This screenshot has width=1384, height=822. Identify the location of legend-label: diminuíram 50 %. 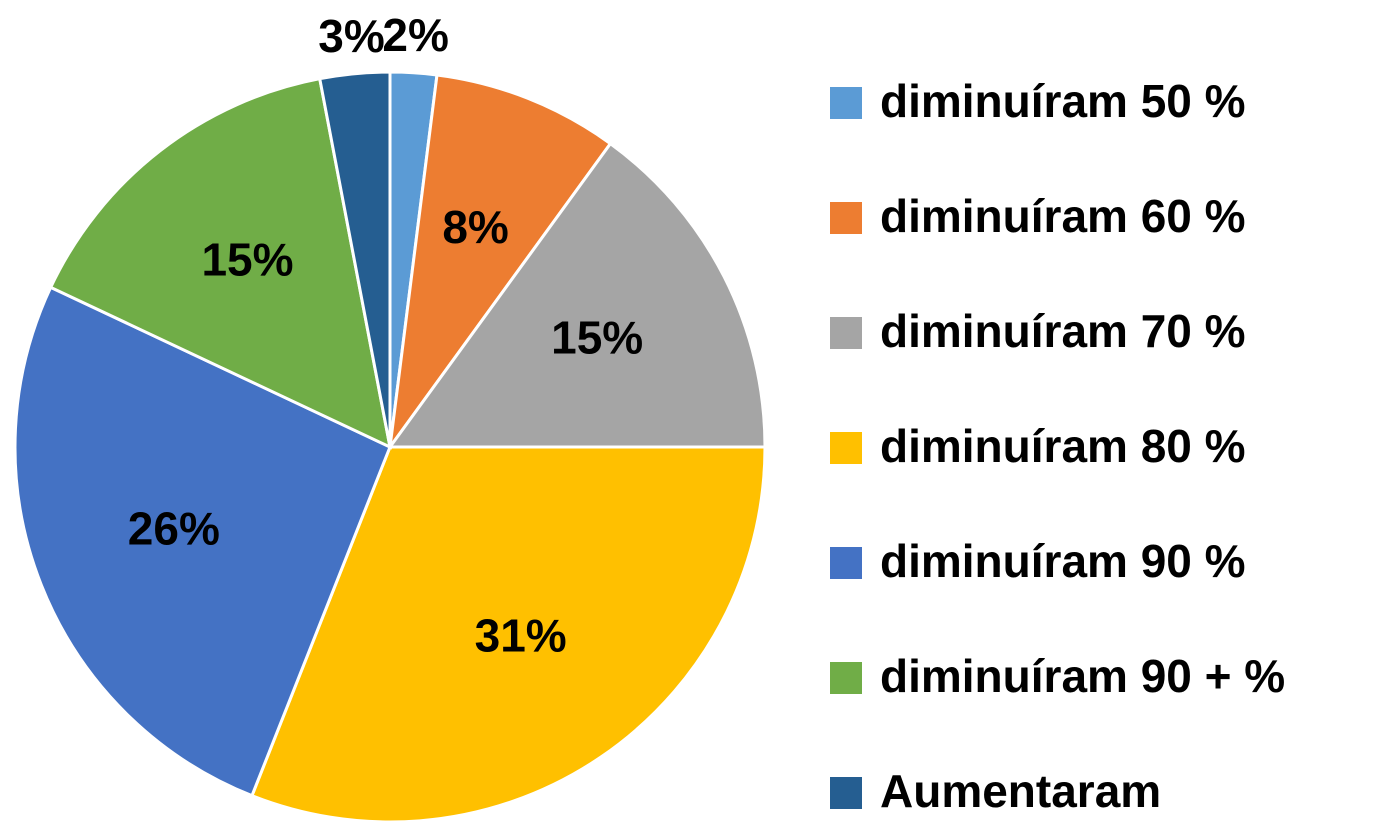
(1063, 101).